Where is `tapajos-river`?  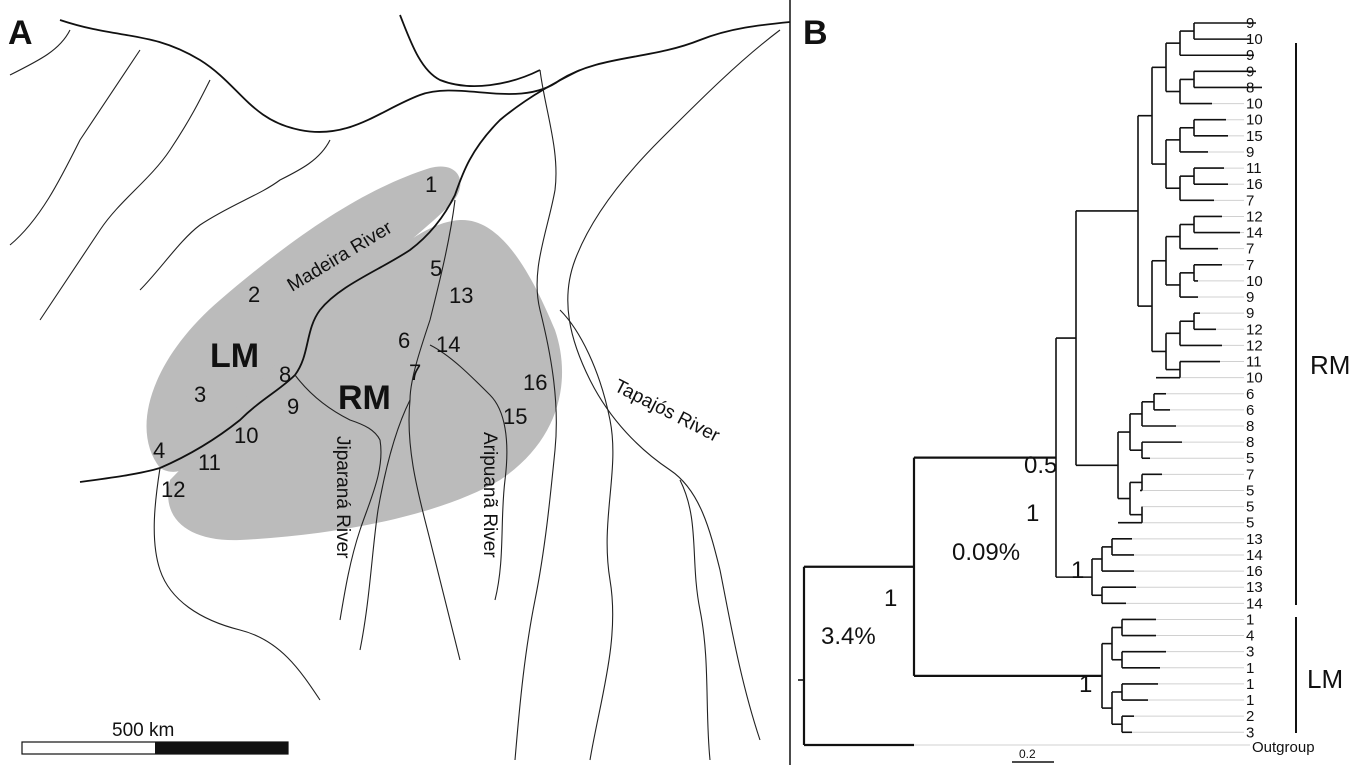 tapajos-river is located at coordinates (674, 385).